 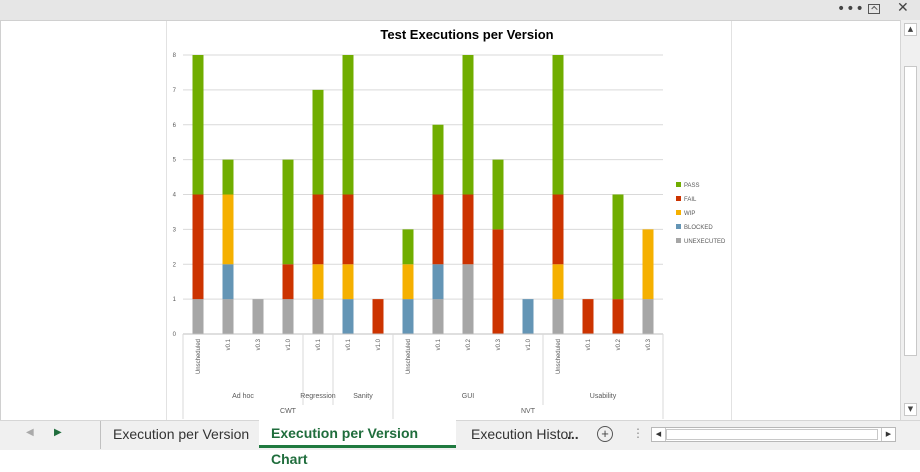 I want to click on legend-label: PASS, so click(x=692, y=186).